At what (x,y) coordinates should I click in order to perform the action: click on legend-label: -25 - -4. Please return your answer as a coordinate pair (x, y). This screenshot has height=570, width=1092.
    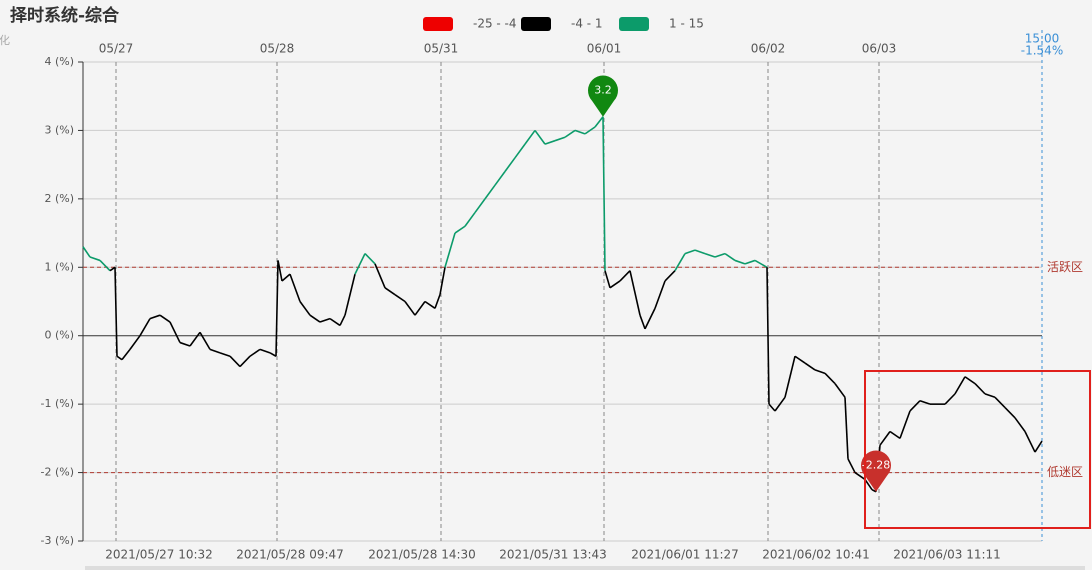
    Looking at the image, I should click on (495, 24).